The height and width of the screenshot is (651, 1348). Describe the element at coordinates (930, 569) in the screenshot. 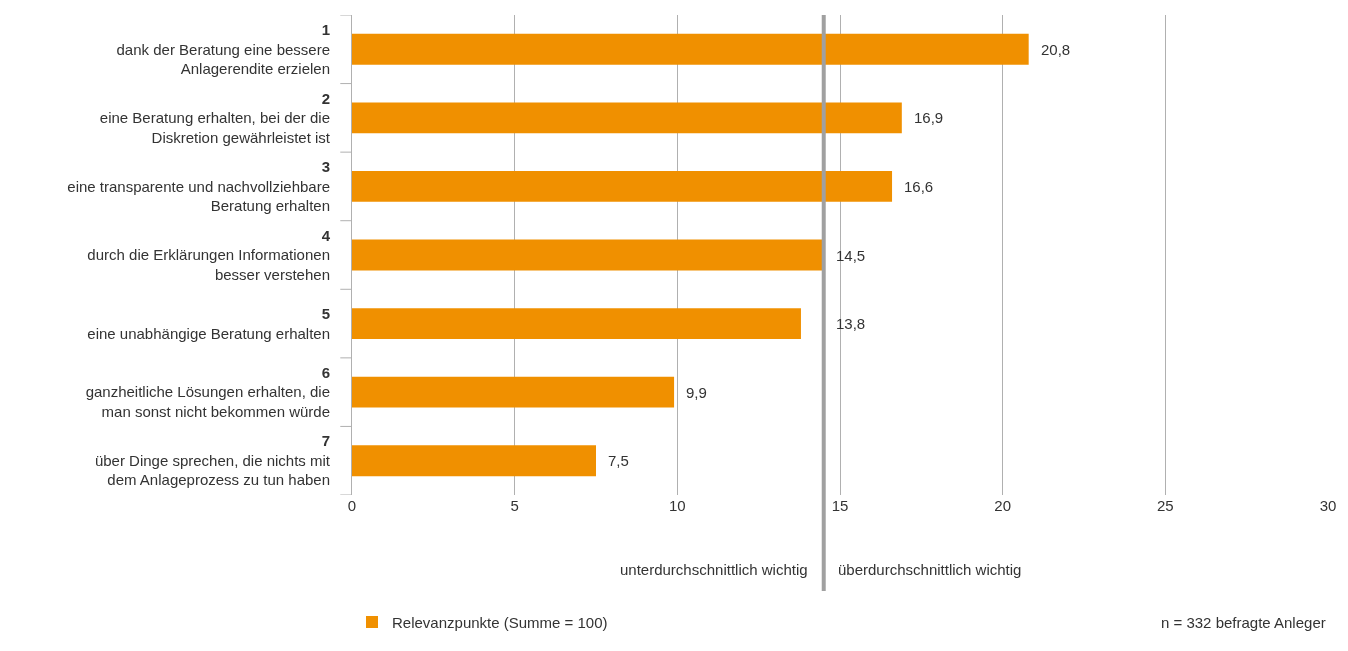

I see `text: überdurchschnittlich wichtig` at that location.